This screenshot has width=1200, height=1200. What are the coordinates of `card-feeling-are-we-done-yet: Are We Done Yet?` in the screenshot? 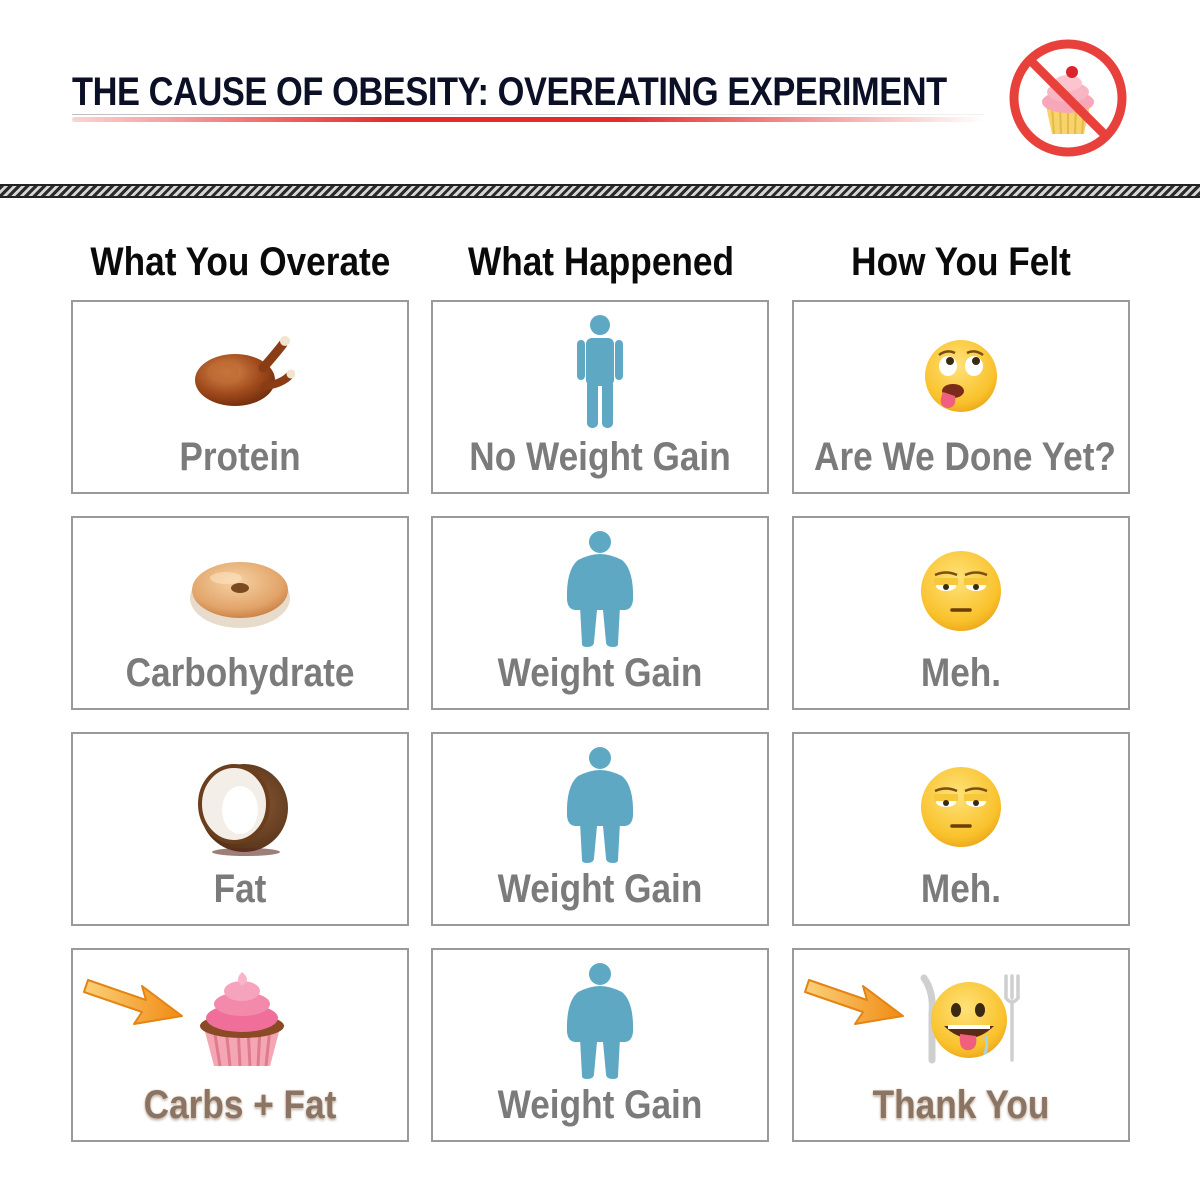 It's located at (961, 397).